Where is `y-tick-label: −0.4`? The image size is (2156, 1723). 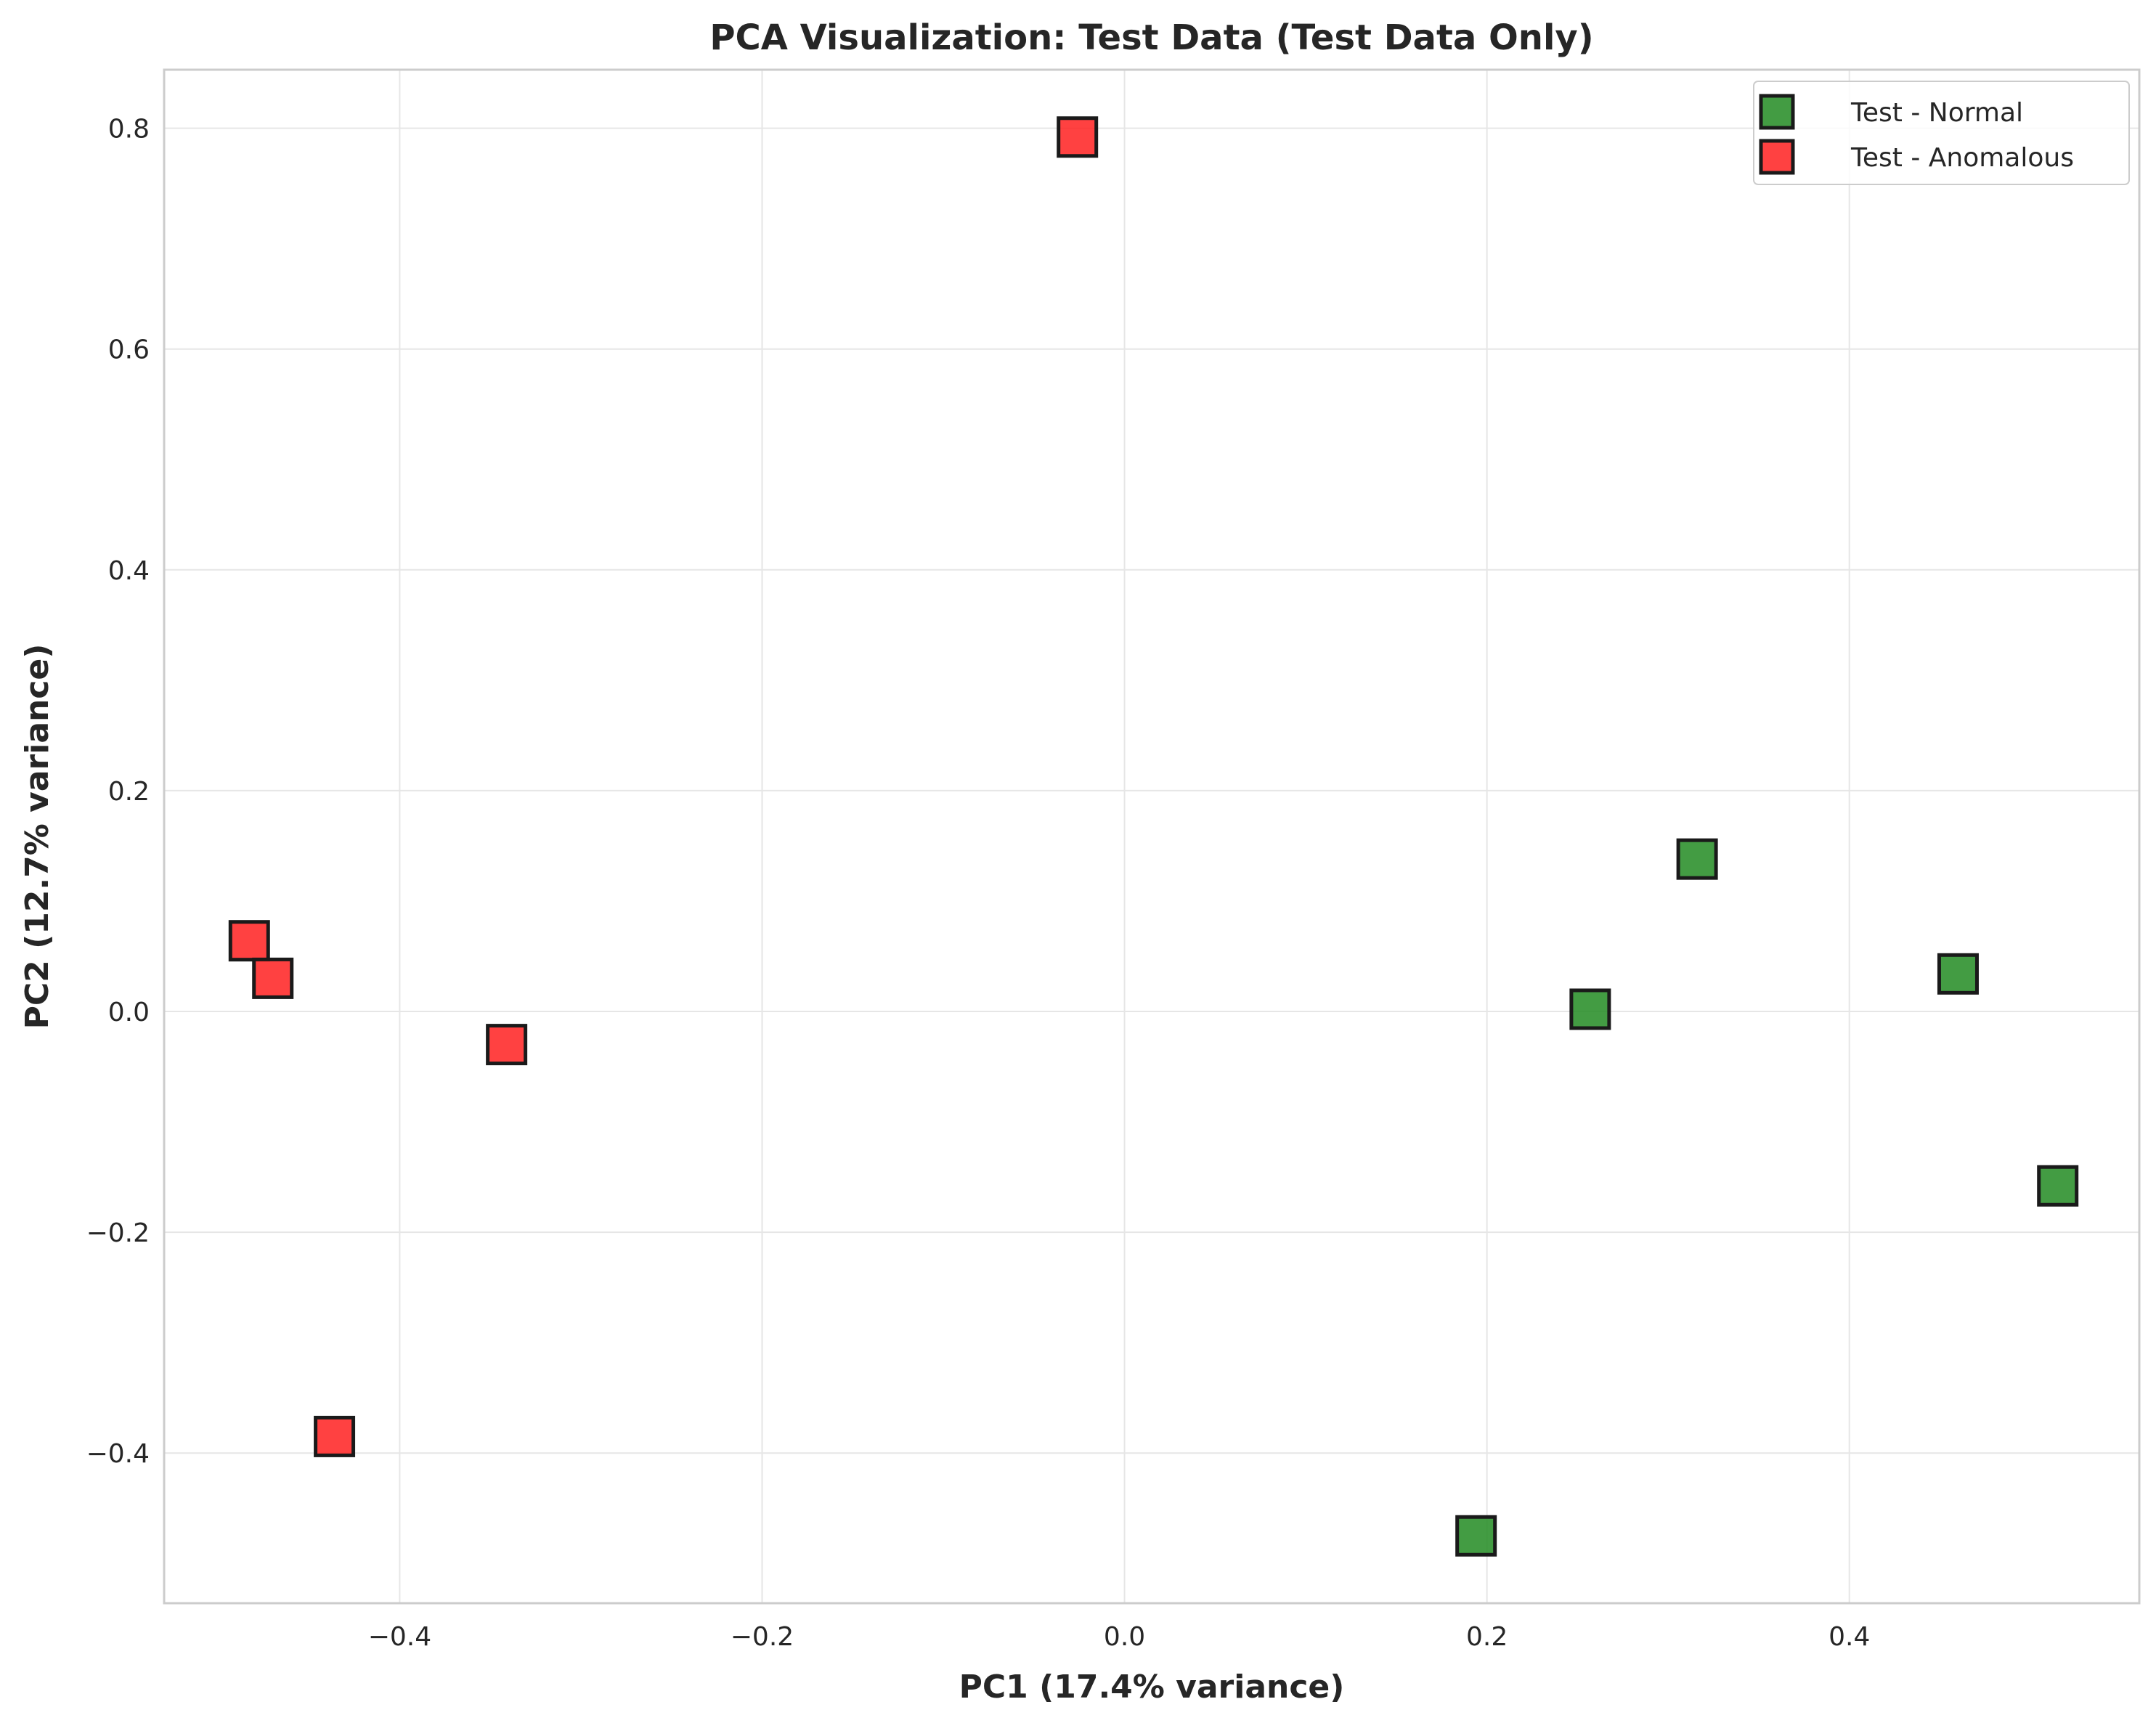
y-tick-label: −0.4 is located at coordinates (118, 1454).